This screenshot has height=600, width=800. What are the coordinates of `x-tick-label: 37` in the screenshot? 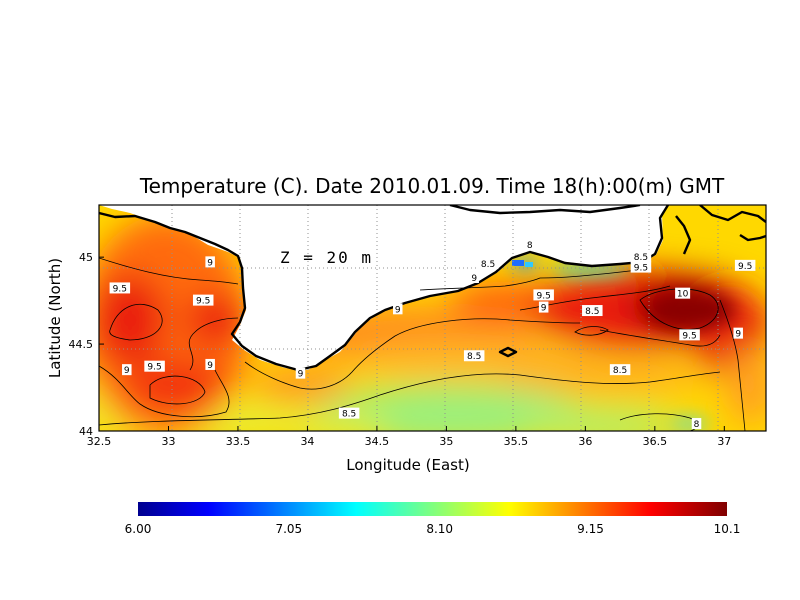 It's located at (724, 441).